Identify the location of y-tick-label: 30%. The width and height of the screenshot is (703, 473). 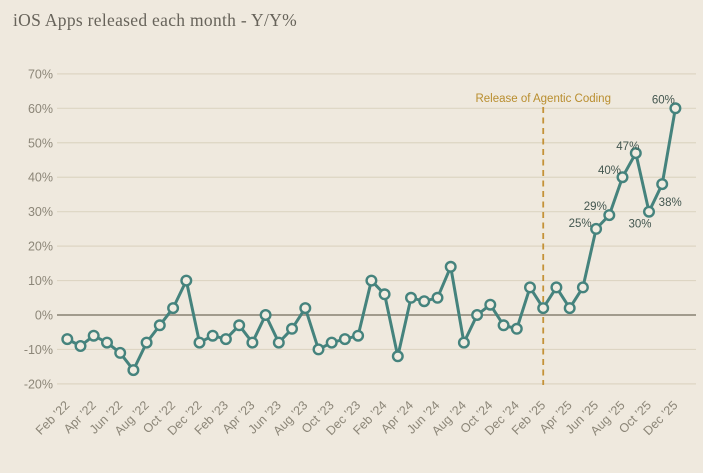
(40, 212).